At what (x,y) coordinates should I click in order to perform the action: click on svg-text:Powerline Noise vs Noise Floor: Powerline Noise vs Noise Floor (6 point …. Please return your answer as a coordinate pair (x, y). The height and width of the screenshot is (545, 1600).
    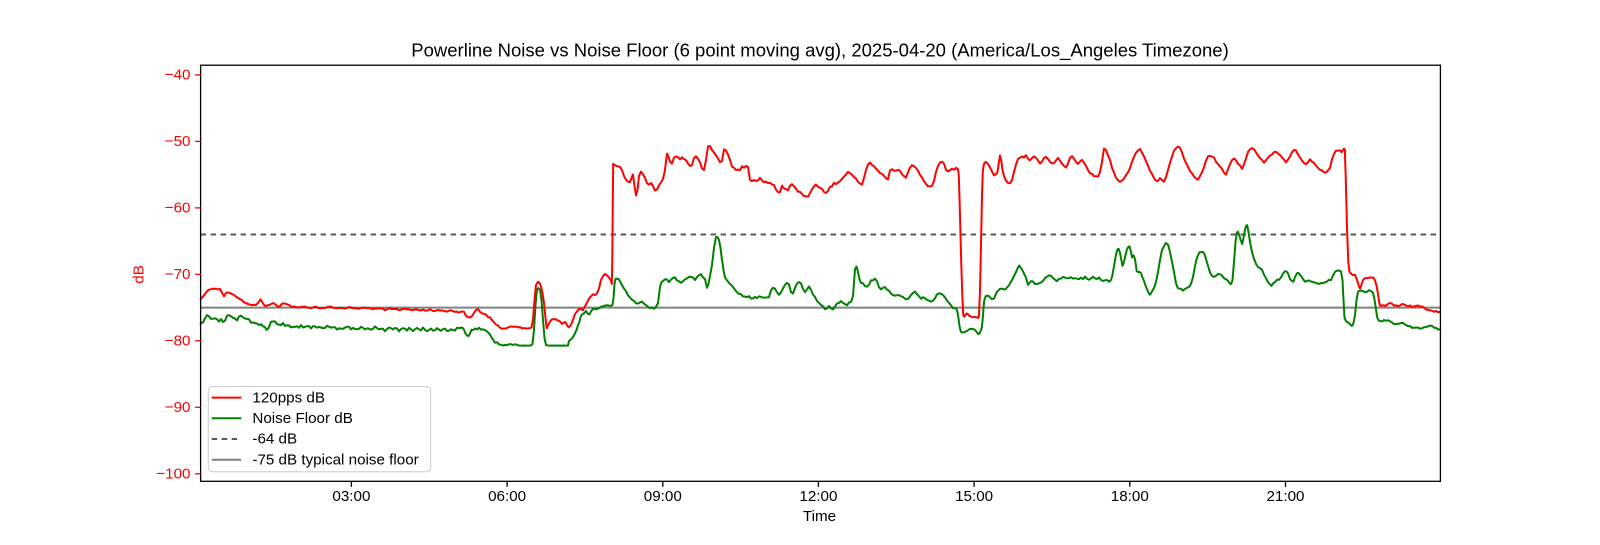
    Looking at the image, I should click on (819, 51).